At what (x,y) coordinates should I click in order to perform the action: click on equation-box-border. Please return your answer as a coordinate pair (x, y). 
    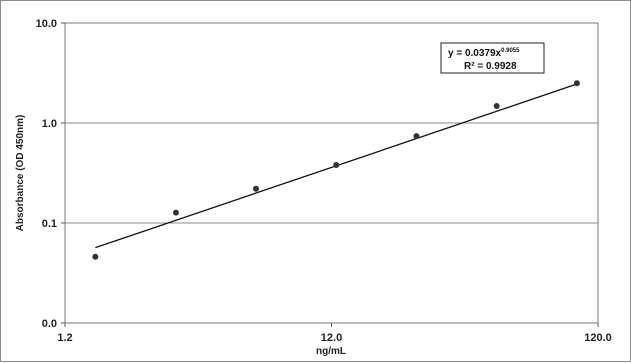
    Looking at the image, I should click on (492, 58).